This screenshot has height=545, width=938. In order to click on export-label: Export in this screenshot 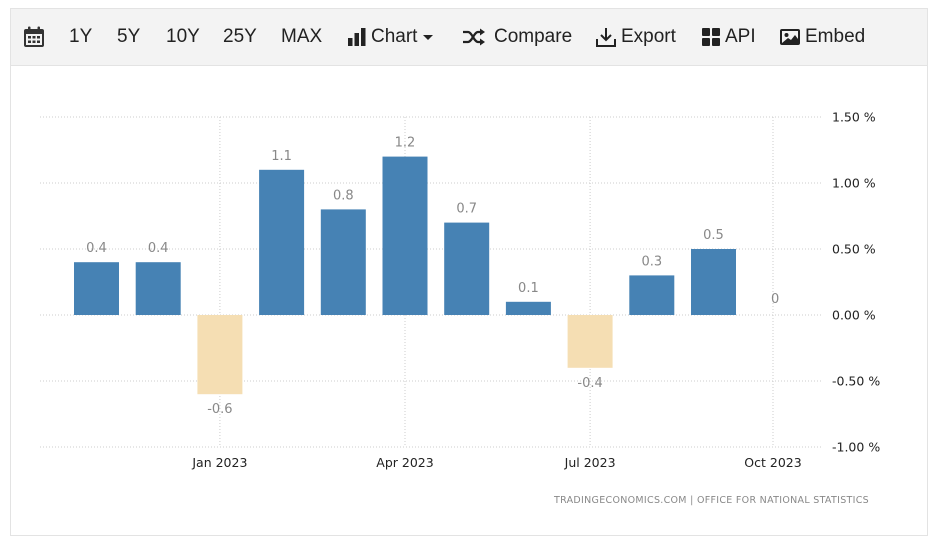, I will do `click(648, 36)`.